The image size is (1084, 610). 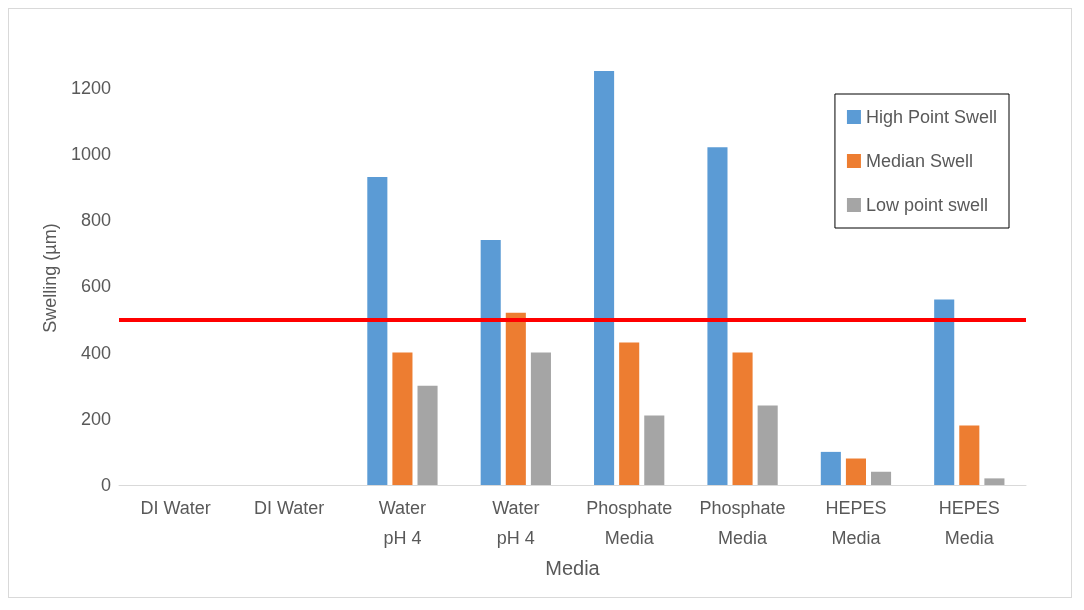 What do you see at coordinates (95, 352) in the screenshot?
I see `y-tick-label: 400` at bounding box center [95, 352].